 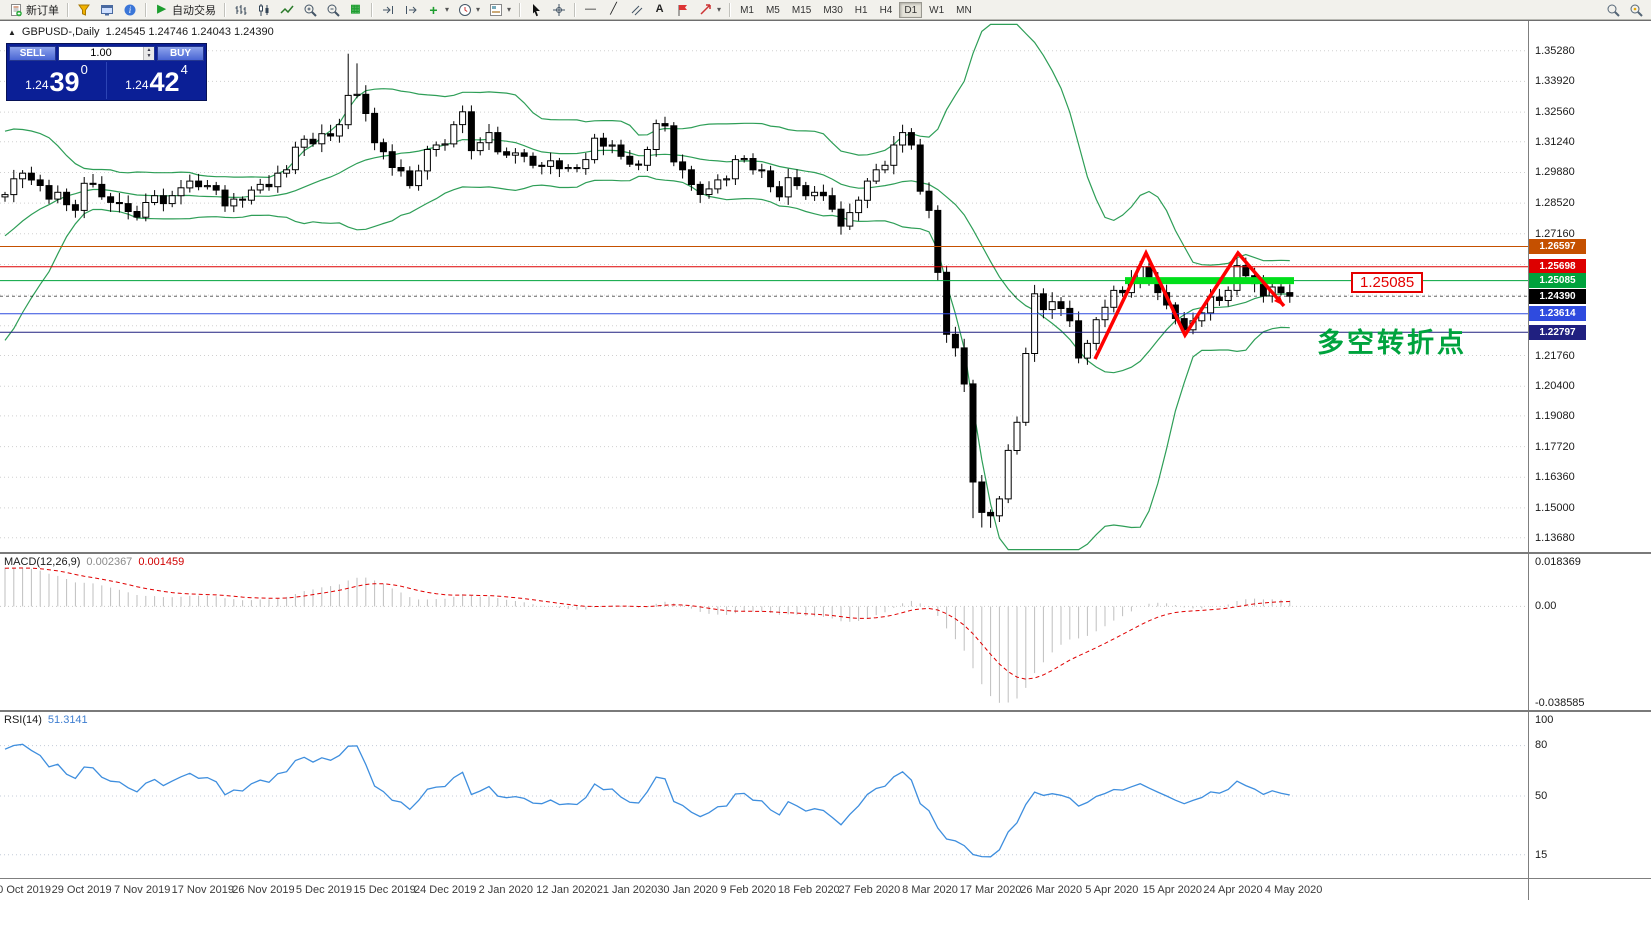 I want to click on price-tag-1.24390: 1.24390, so click(x=1557, y=296).